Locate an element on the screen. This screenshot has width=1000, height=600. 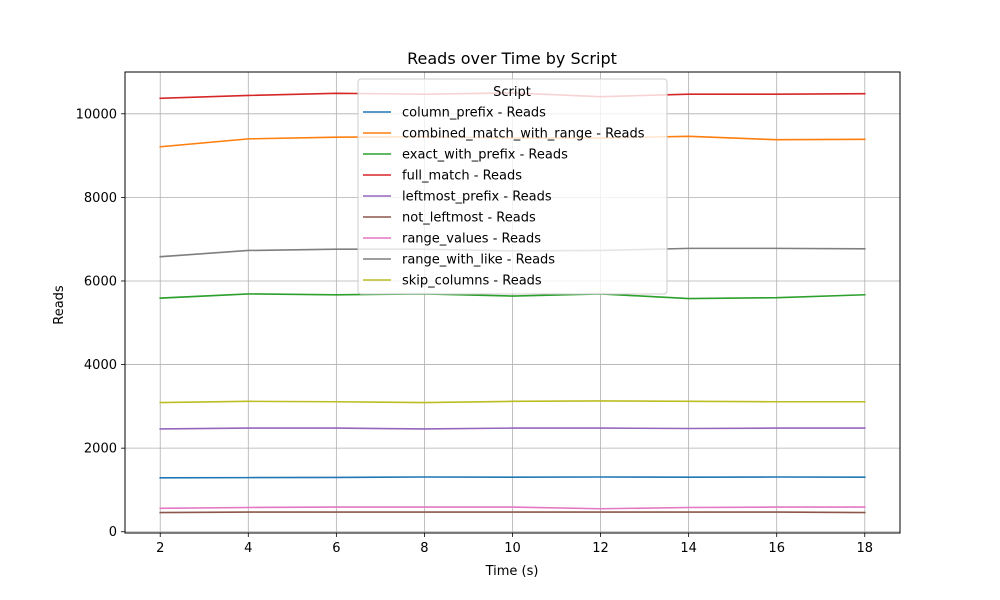
x-tick-label: 4 is located at coordinates (248, 548).